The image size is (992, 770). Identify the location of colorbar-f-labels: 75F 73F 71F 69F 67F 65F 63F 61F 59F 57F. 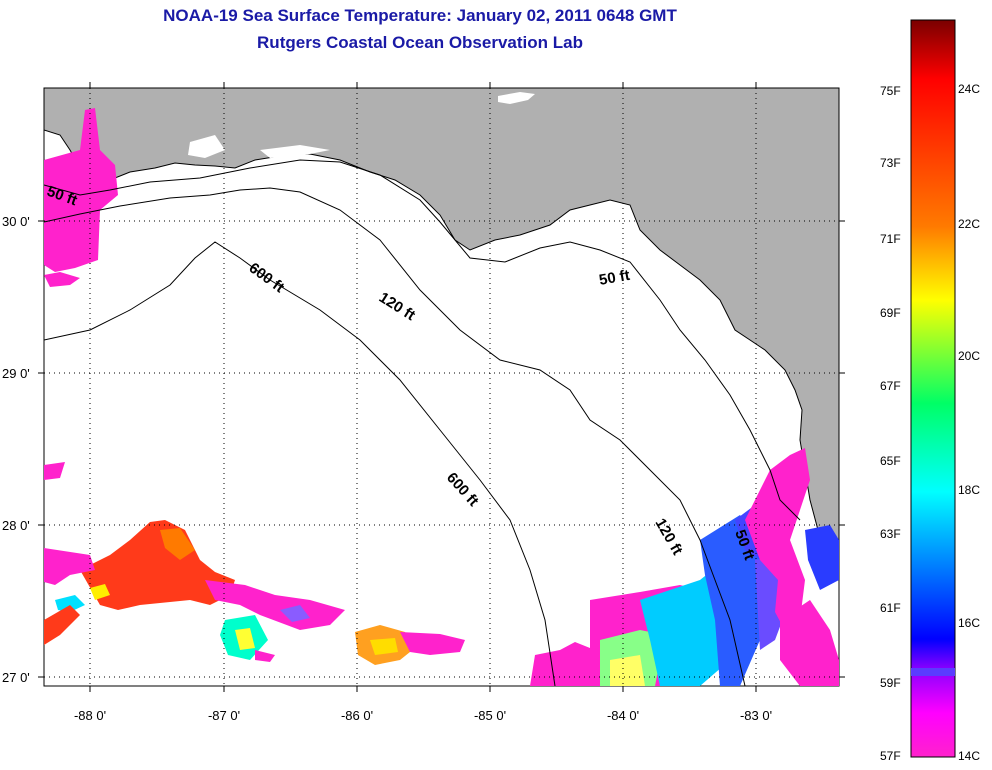
(890, 423).